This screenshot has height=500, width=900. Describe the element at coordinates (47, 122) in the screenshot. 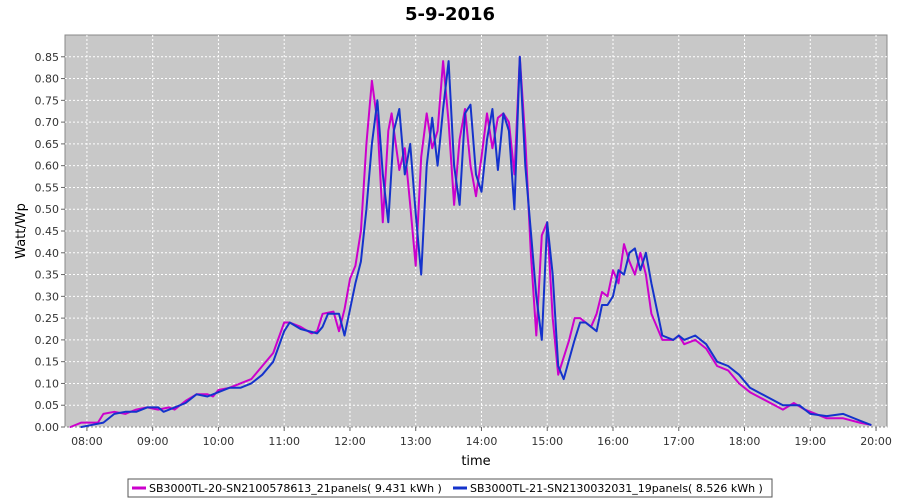

I see `y-tick-label: 0.70` at that location.